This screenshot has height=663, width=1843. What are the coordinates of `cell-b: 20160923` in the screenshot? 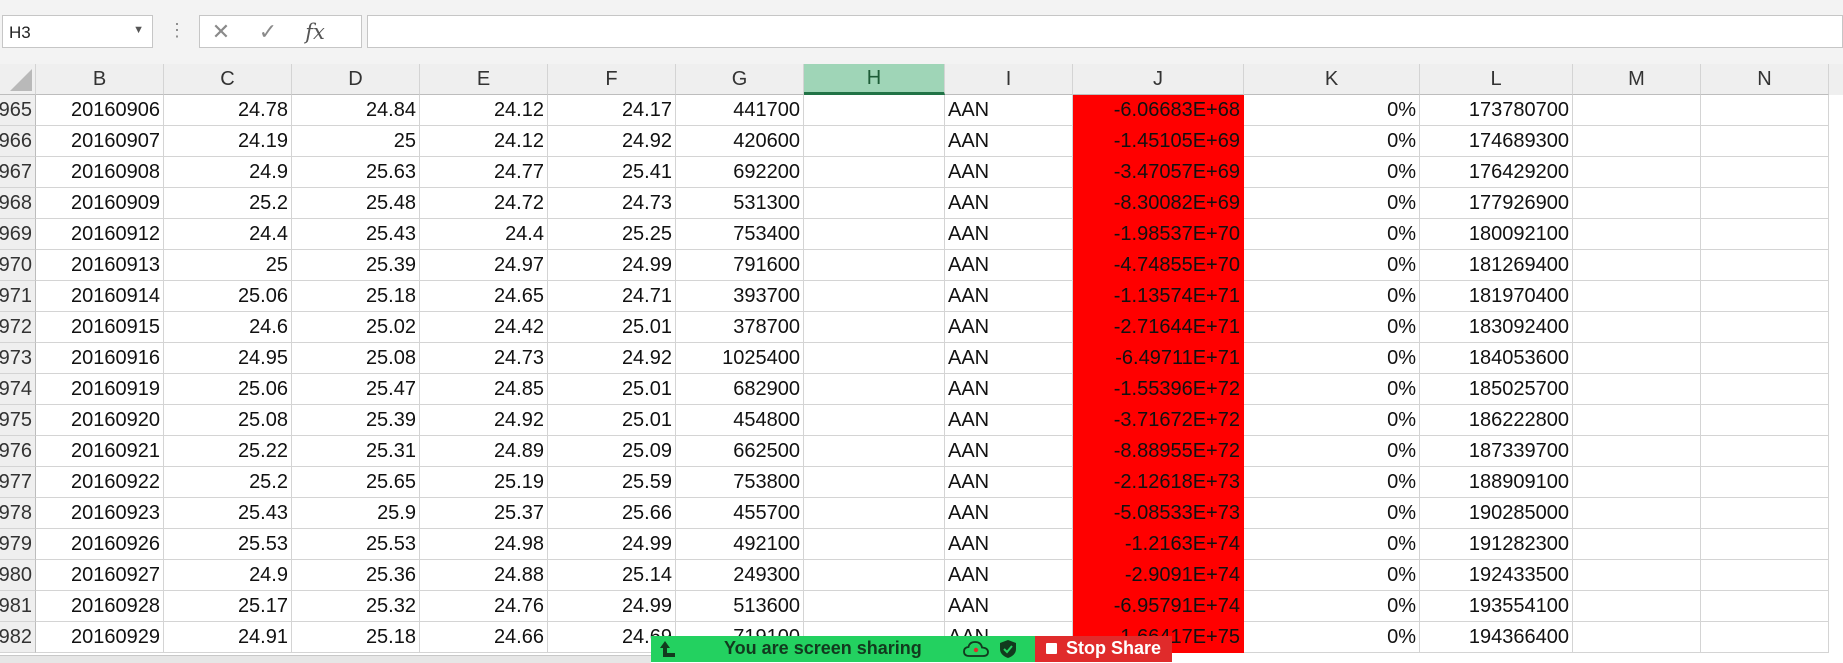 It's located at (100, 513).